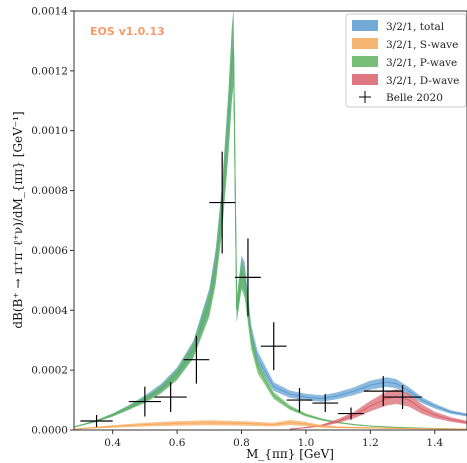 This screenshot has height=463, width=467. What do you see at coordinates (270, 425) in the screenshot?
I see `series-line-s_wave` at bounding box center [270, 425].